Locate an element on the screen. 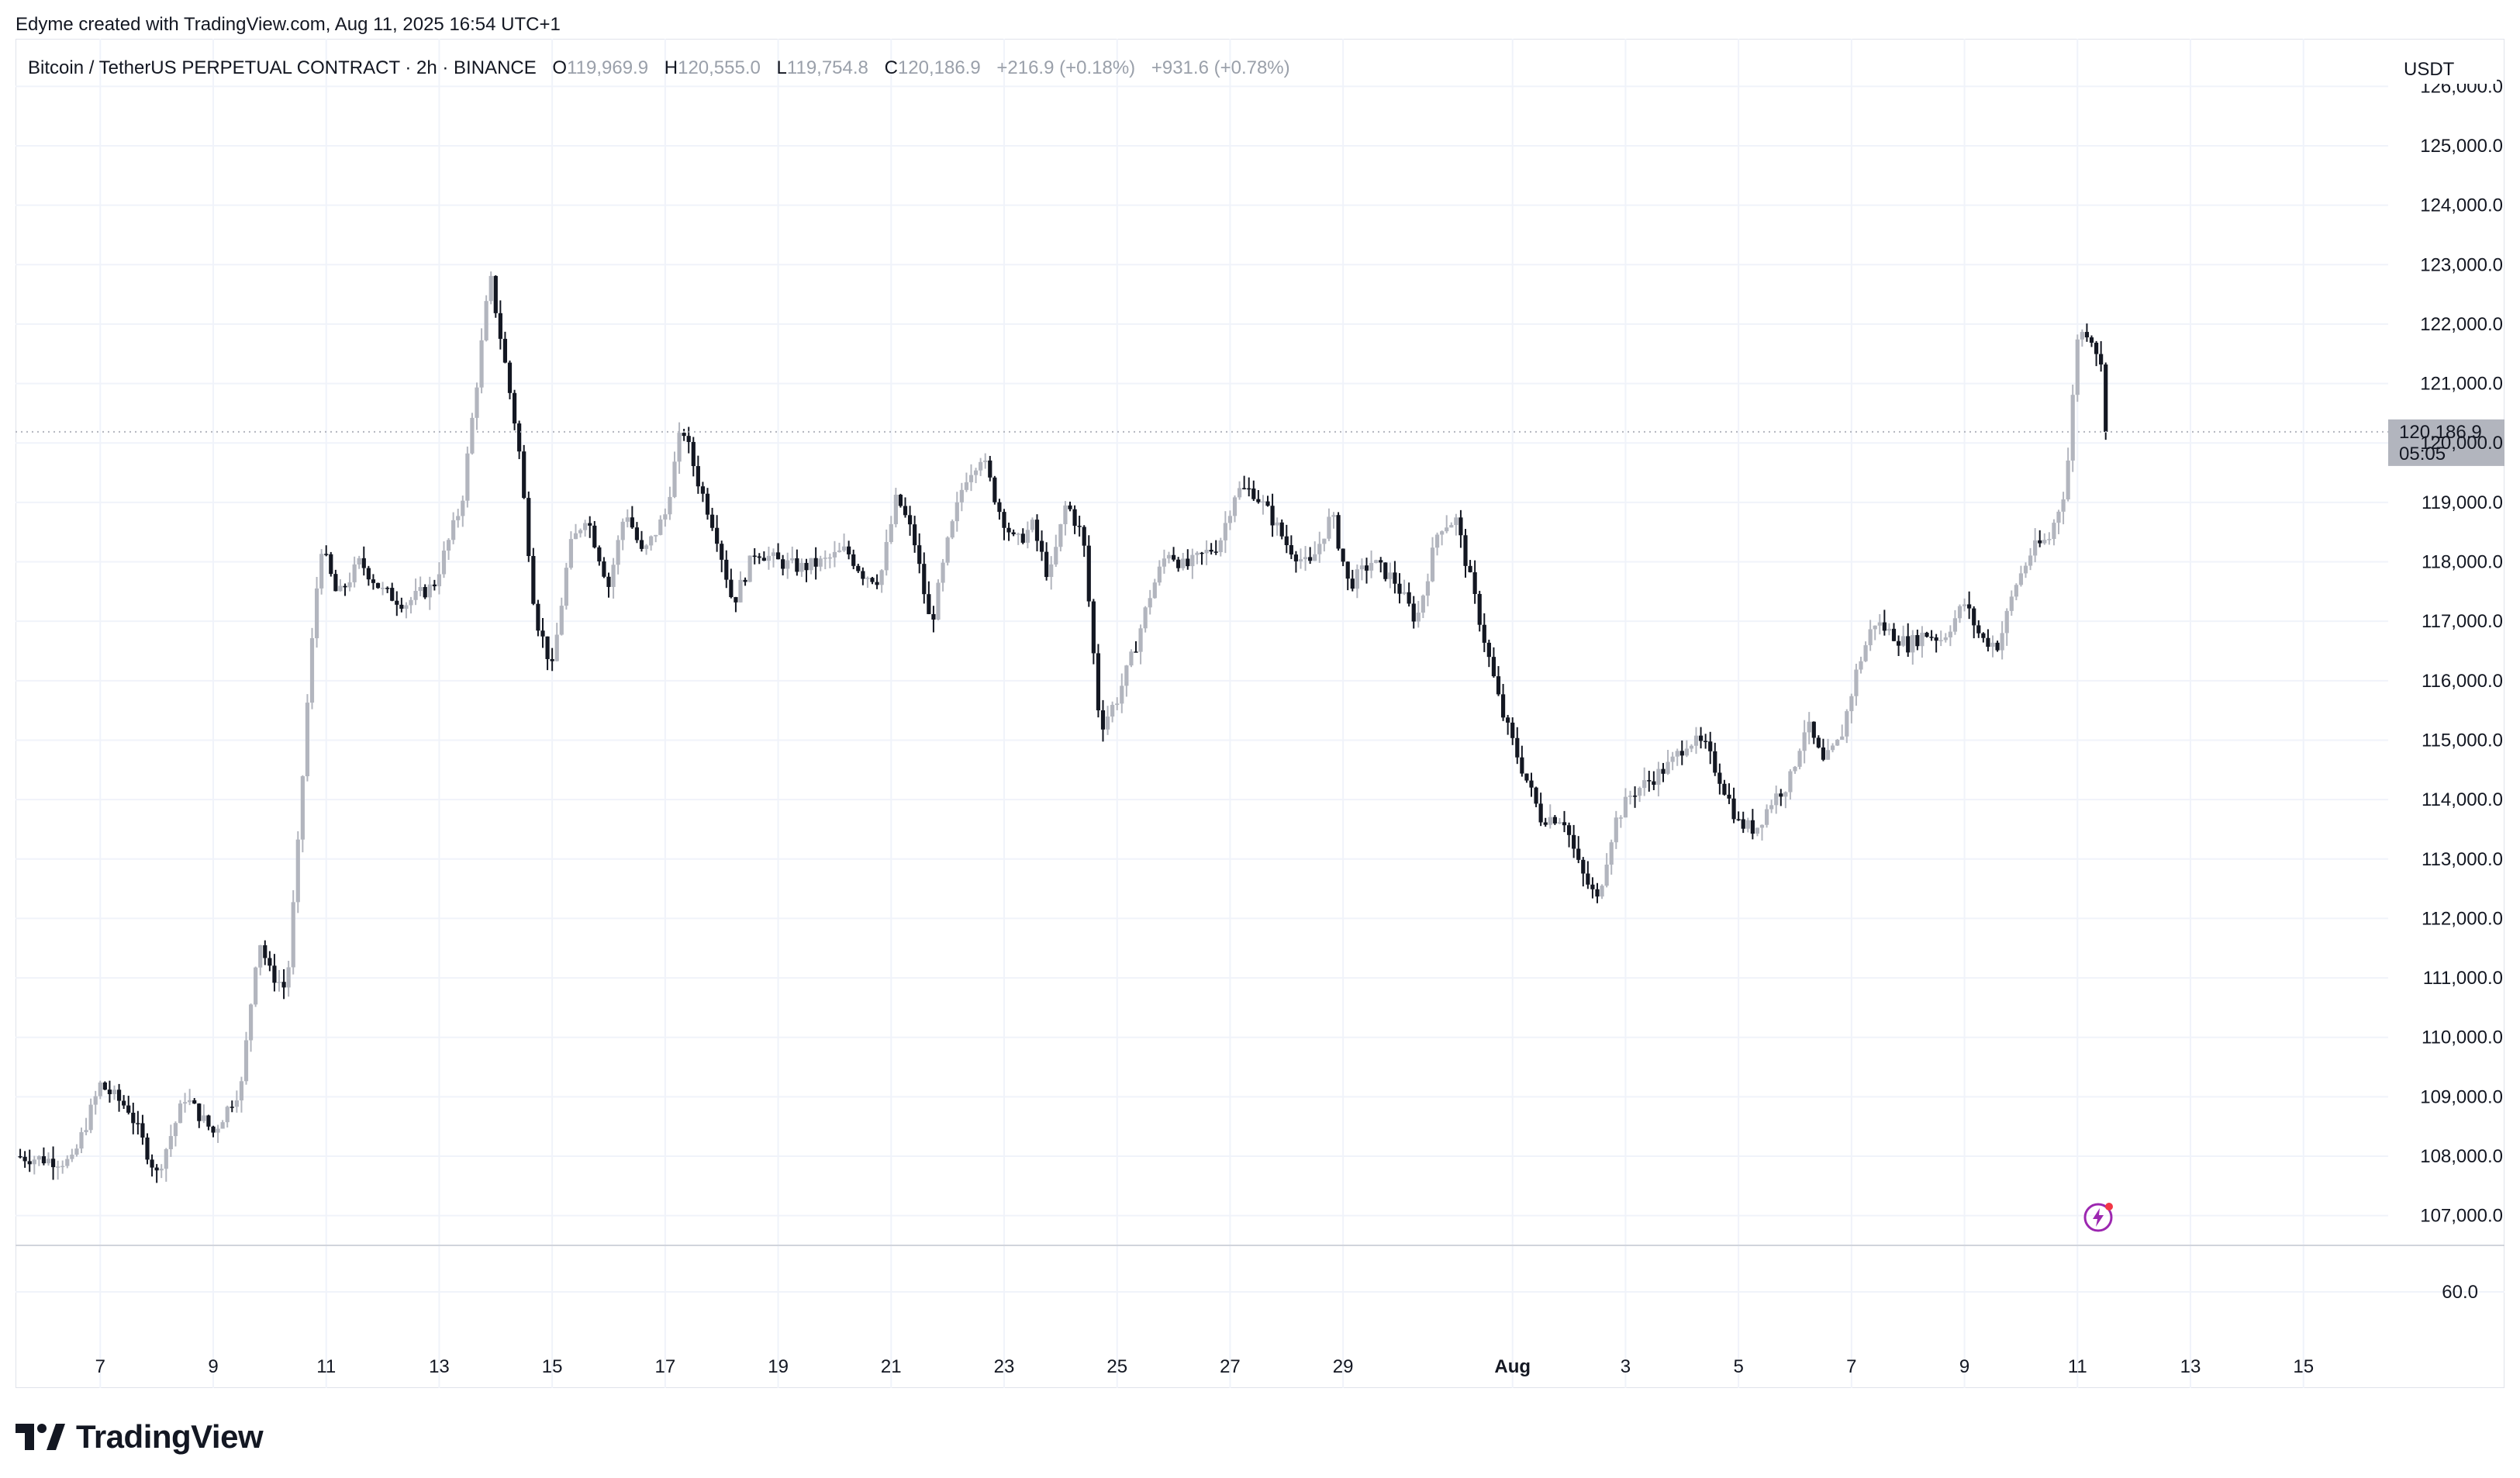 The height and width of the screenshot is (1478, 2520). time-axis: 7 9 11 13 15 17 19 21 23 25 27 29 Aug 3 5 7 9 11 13 15 is located at coordinates (1204, 1367).